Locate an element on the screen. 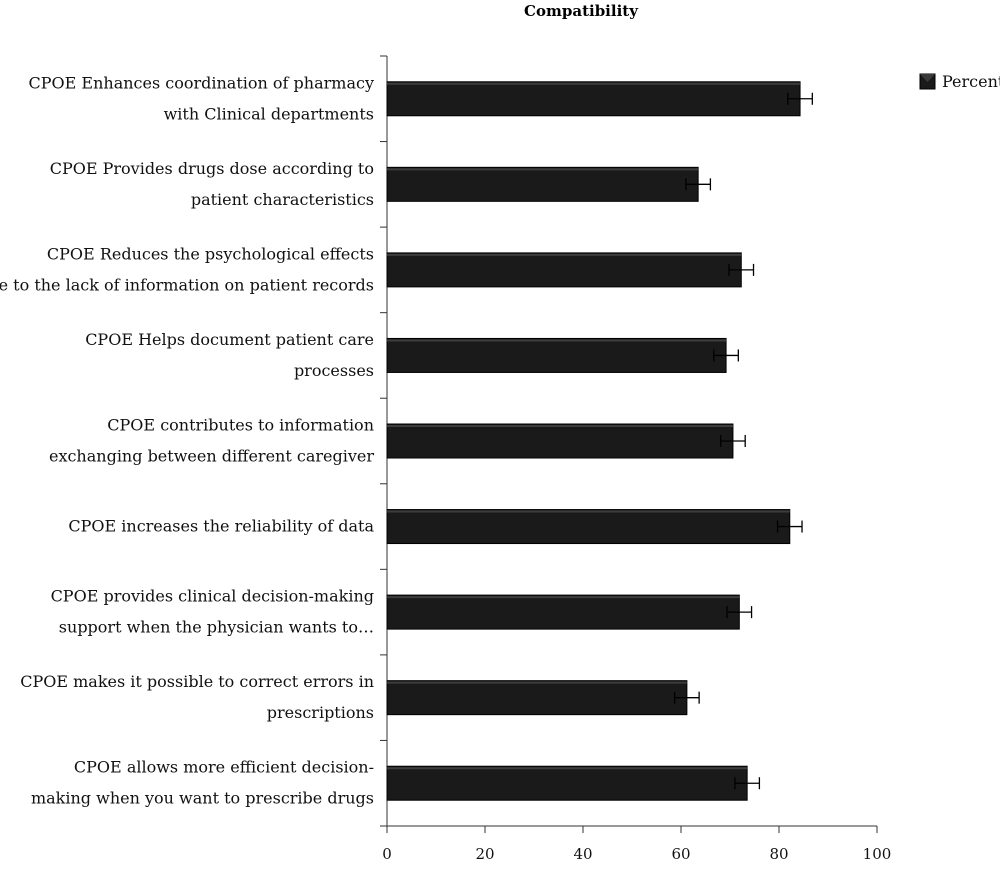  x-tick-label: 100 is located at coordinates (877, 854).